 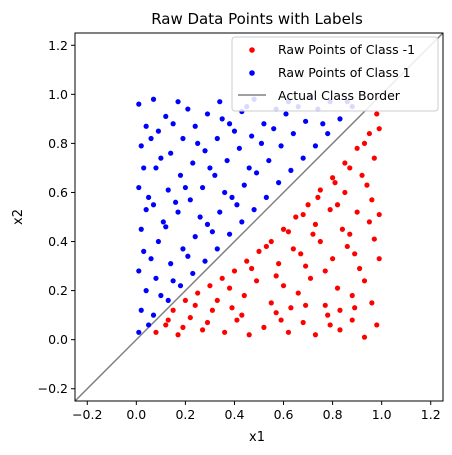 What do you see at coordinates (58, 339) in the screenshot?
I see `y-tick-label: 0.0` at bounding box center [58, 339].